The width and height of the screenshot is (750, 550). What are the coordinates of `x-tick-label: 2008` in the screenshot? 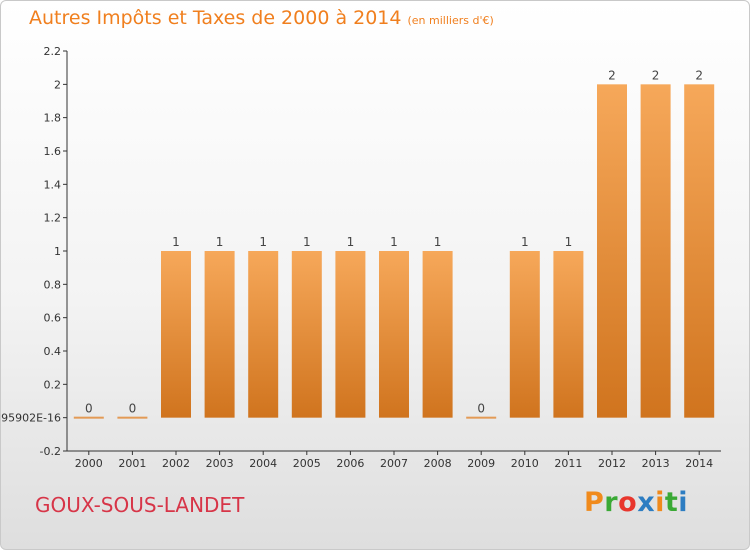 It's located at (438, 463).